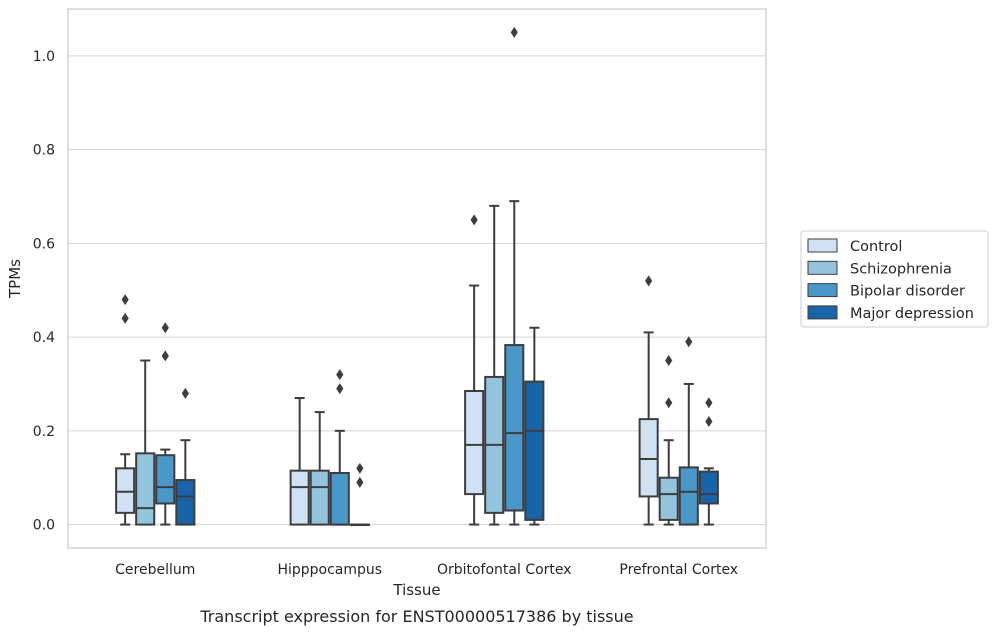 Image resolution: width=997 pixels, height=634 pixels. I want to click on y-tick-label: 0.0, so click(44, 526).